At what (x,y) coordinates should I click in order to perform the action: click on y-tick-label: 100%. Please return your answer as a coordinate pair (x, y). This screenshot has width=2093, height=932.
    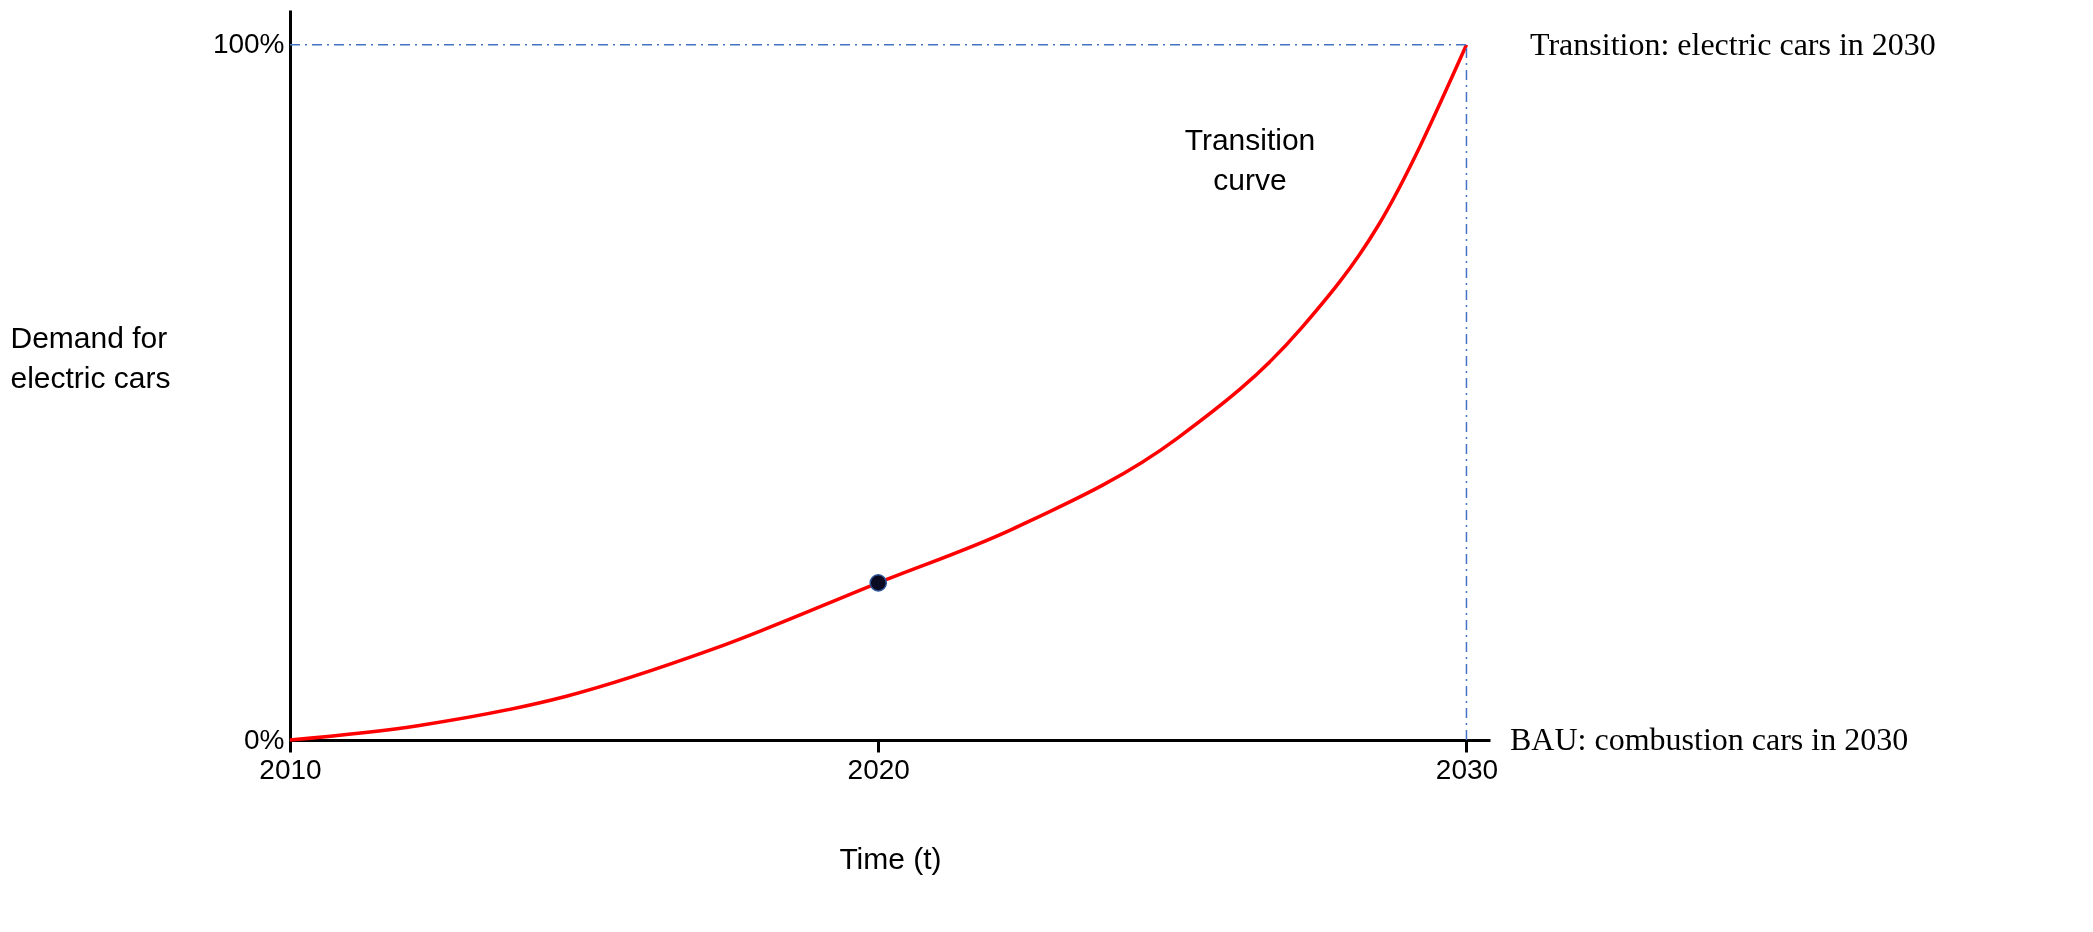
    Looking at the image, I should click on (248, 44).